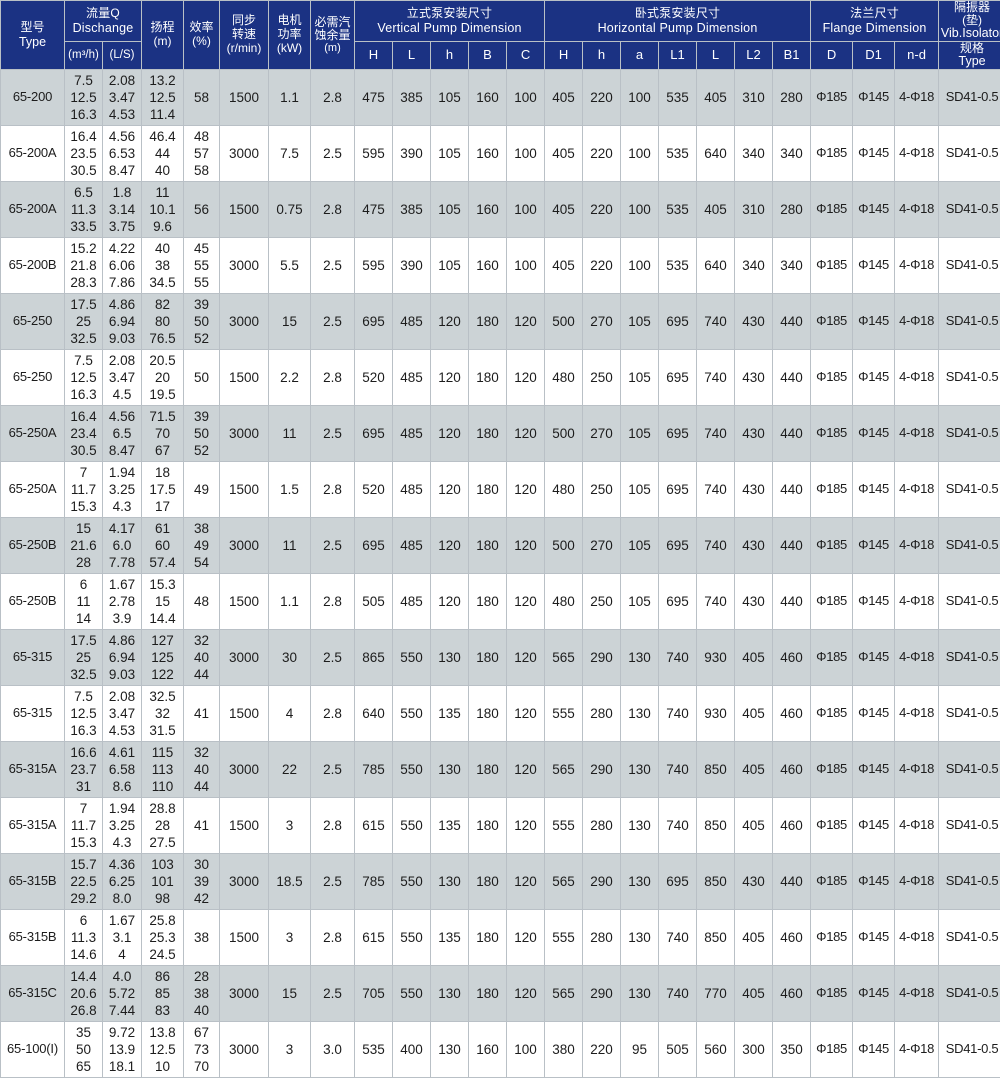 The image size is (1000, 1078). What do you see at coordinates (412, 938) in the screenshot?
I see `cell-vertical-L: 550` at bounding box center [412, 938].